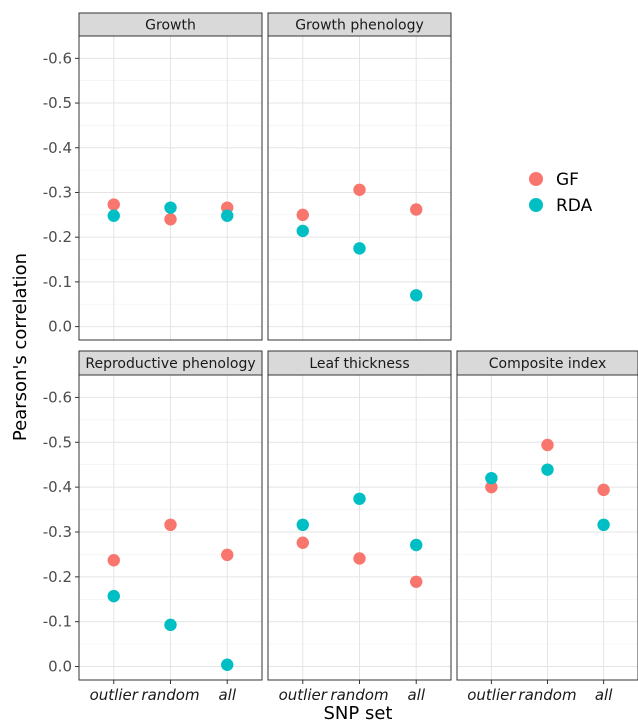  What do you see at coordinates (113, 560) in the screenshot?
I see `point-gf-reproductive-phenology-outlier` at bounding box center [113, 560].